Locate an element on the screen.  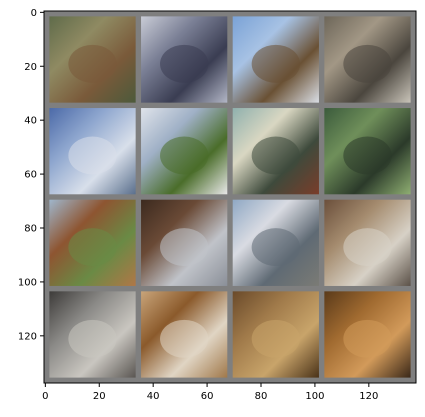
y-tick-label: 120 is located at coordinates (27, 336).